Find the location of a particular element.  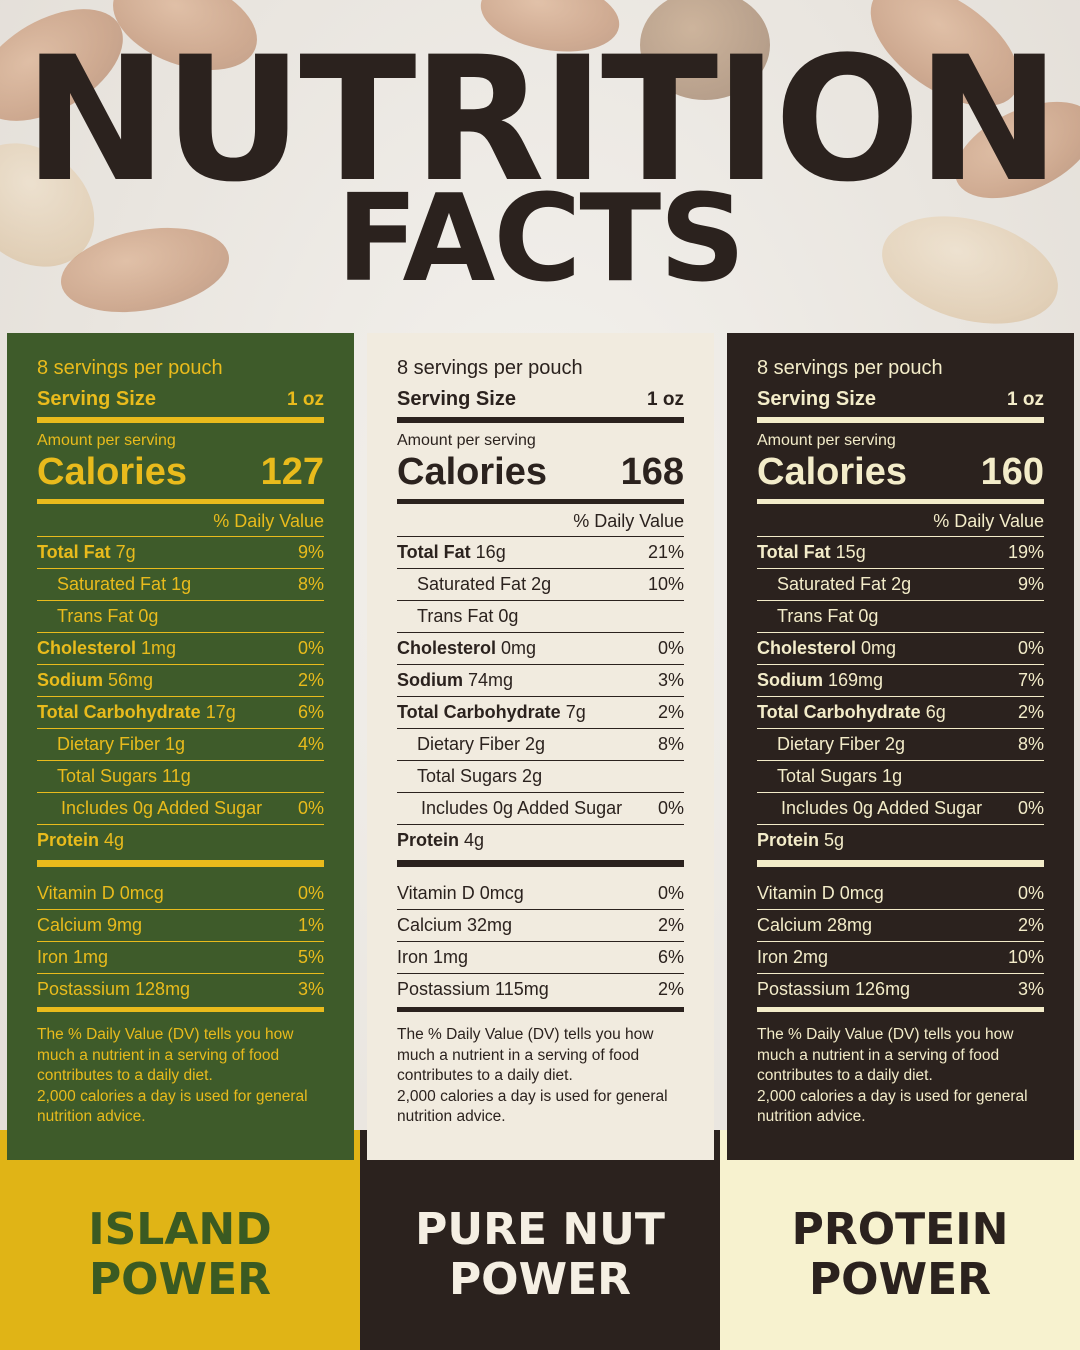

vitamin-row: Calcium 28mg 2% is located at coordinates (900, 925).